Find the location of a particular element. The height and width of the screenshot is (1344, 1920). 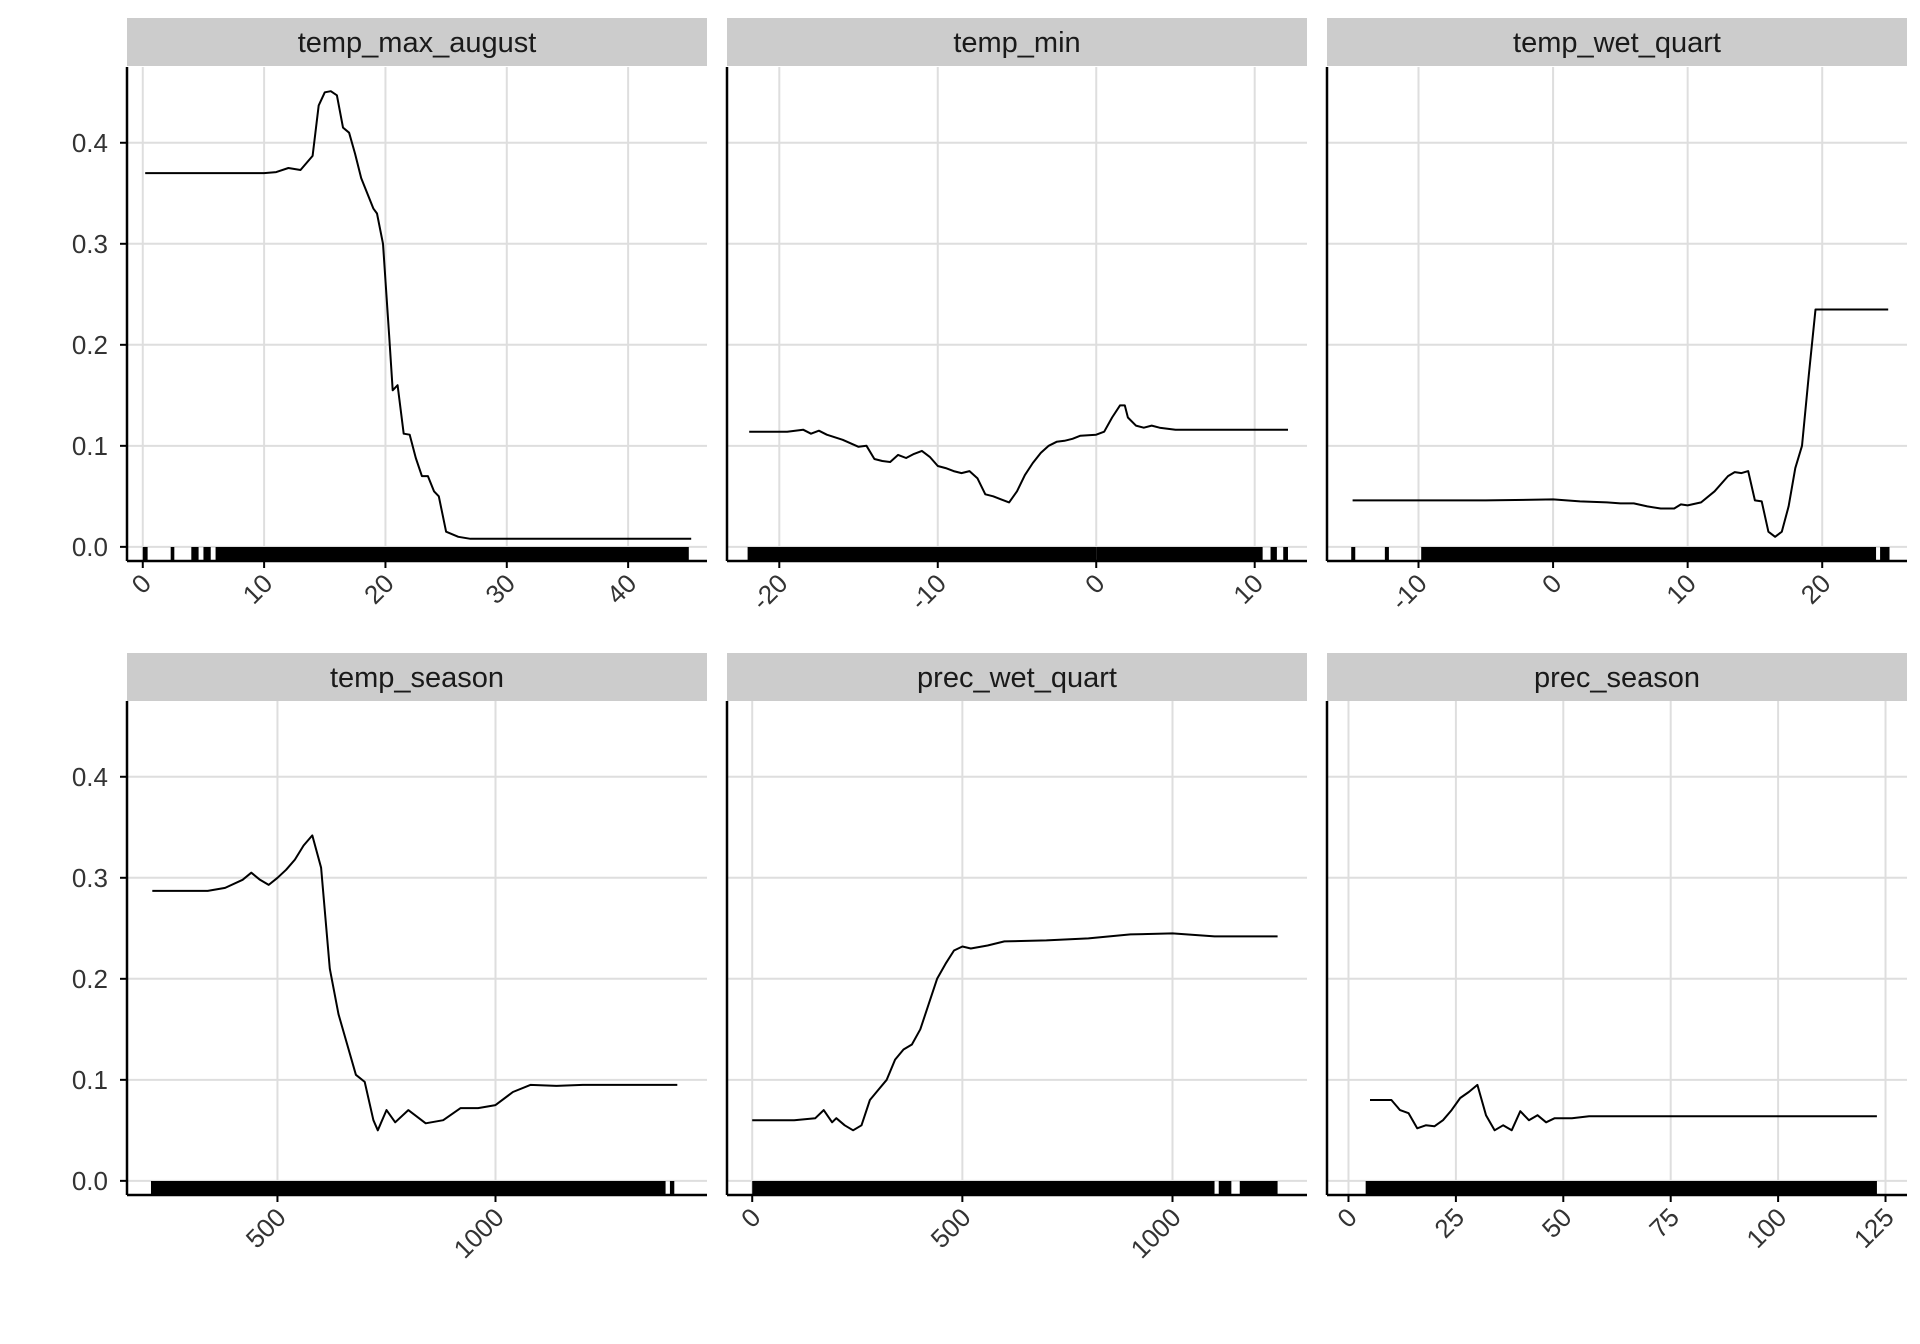

facet-title: temp_season is located at coordinates (417, 678).